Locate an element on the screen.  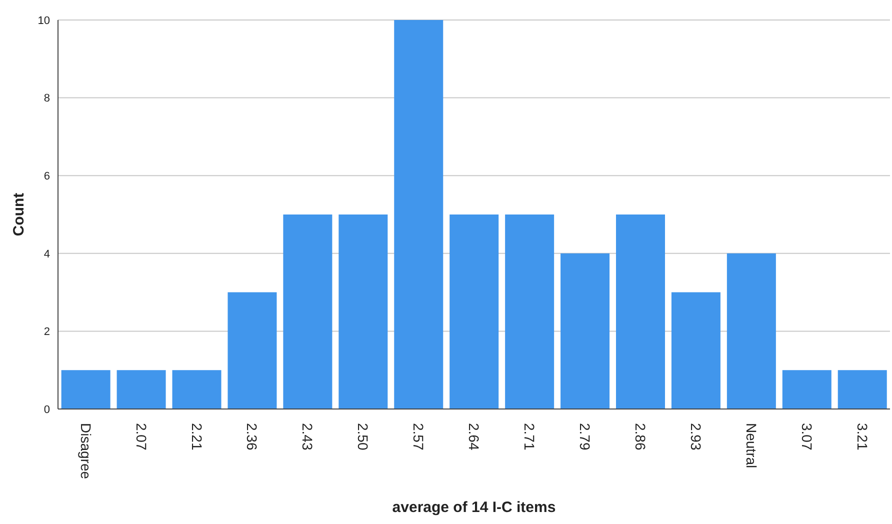
x-tick-label: 2.50 is located at coordinates (363, 436).